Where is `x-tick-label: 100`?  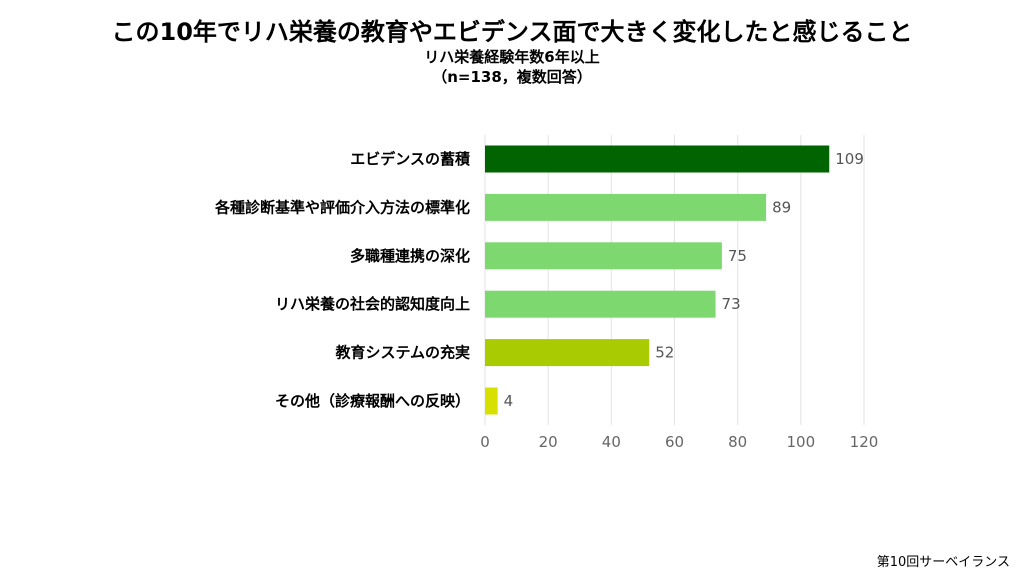 x-tick-label: 100 is located at coordinates (801, 442).